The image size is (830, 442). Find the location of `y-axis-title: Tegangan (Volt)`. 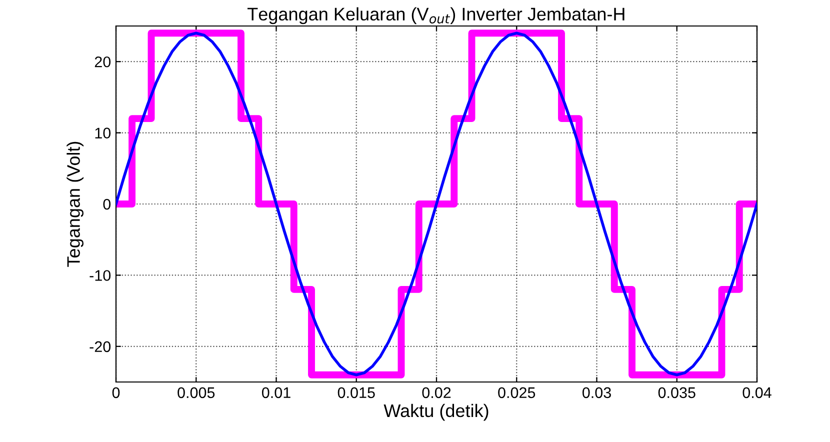

y-axis-title: Tegangan (Volt) is located at coordinates (75, 204).